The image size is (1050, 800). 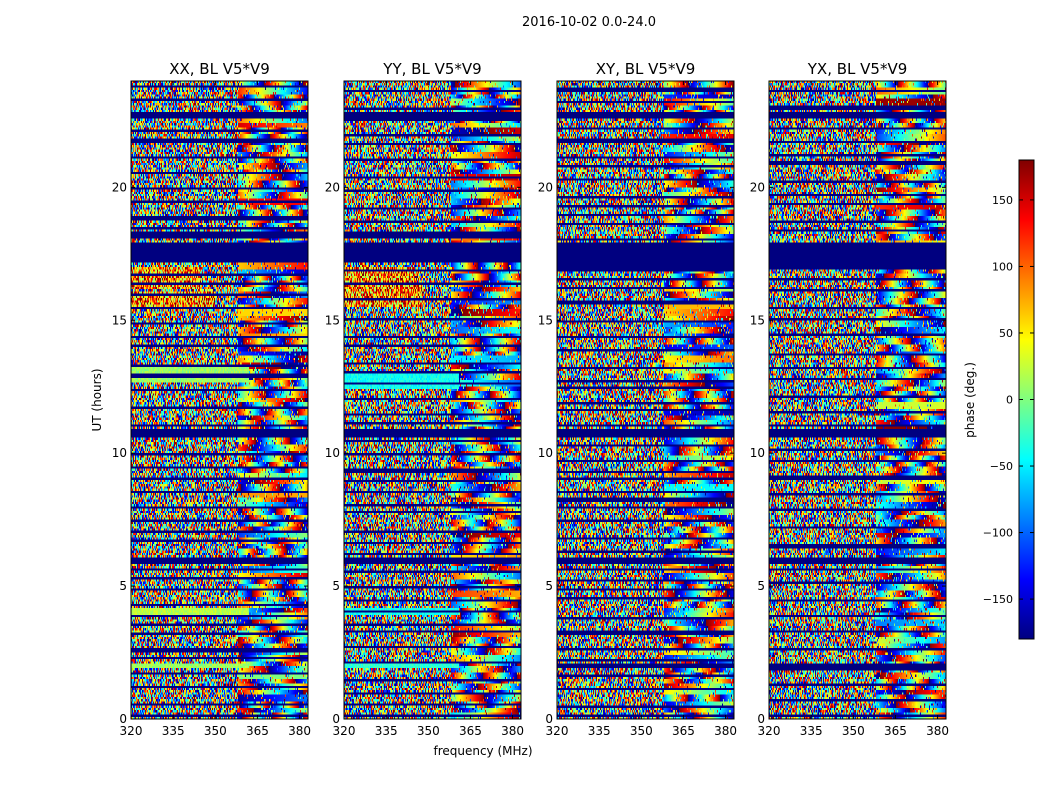 I want to click on colorbar: 150 100 50 0 −50 −100 −150, so click(x=1009, y=399).